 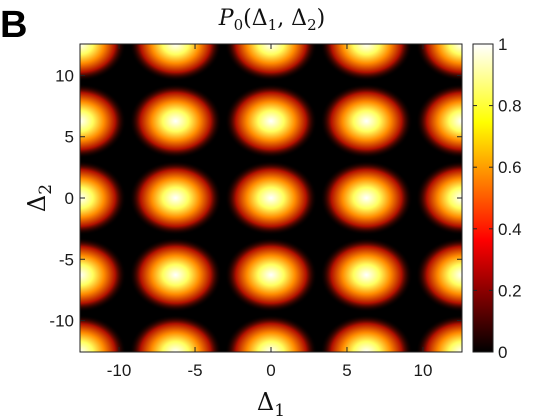 I want to click on x-axis-label: Δ1, so click(x=271, y=404).